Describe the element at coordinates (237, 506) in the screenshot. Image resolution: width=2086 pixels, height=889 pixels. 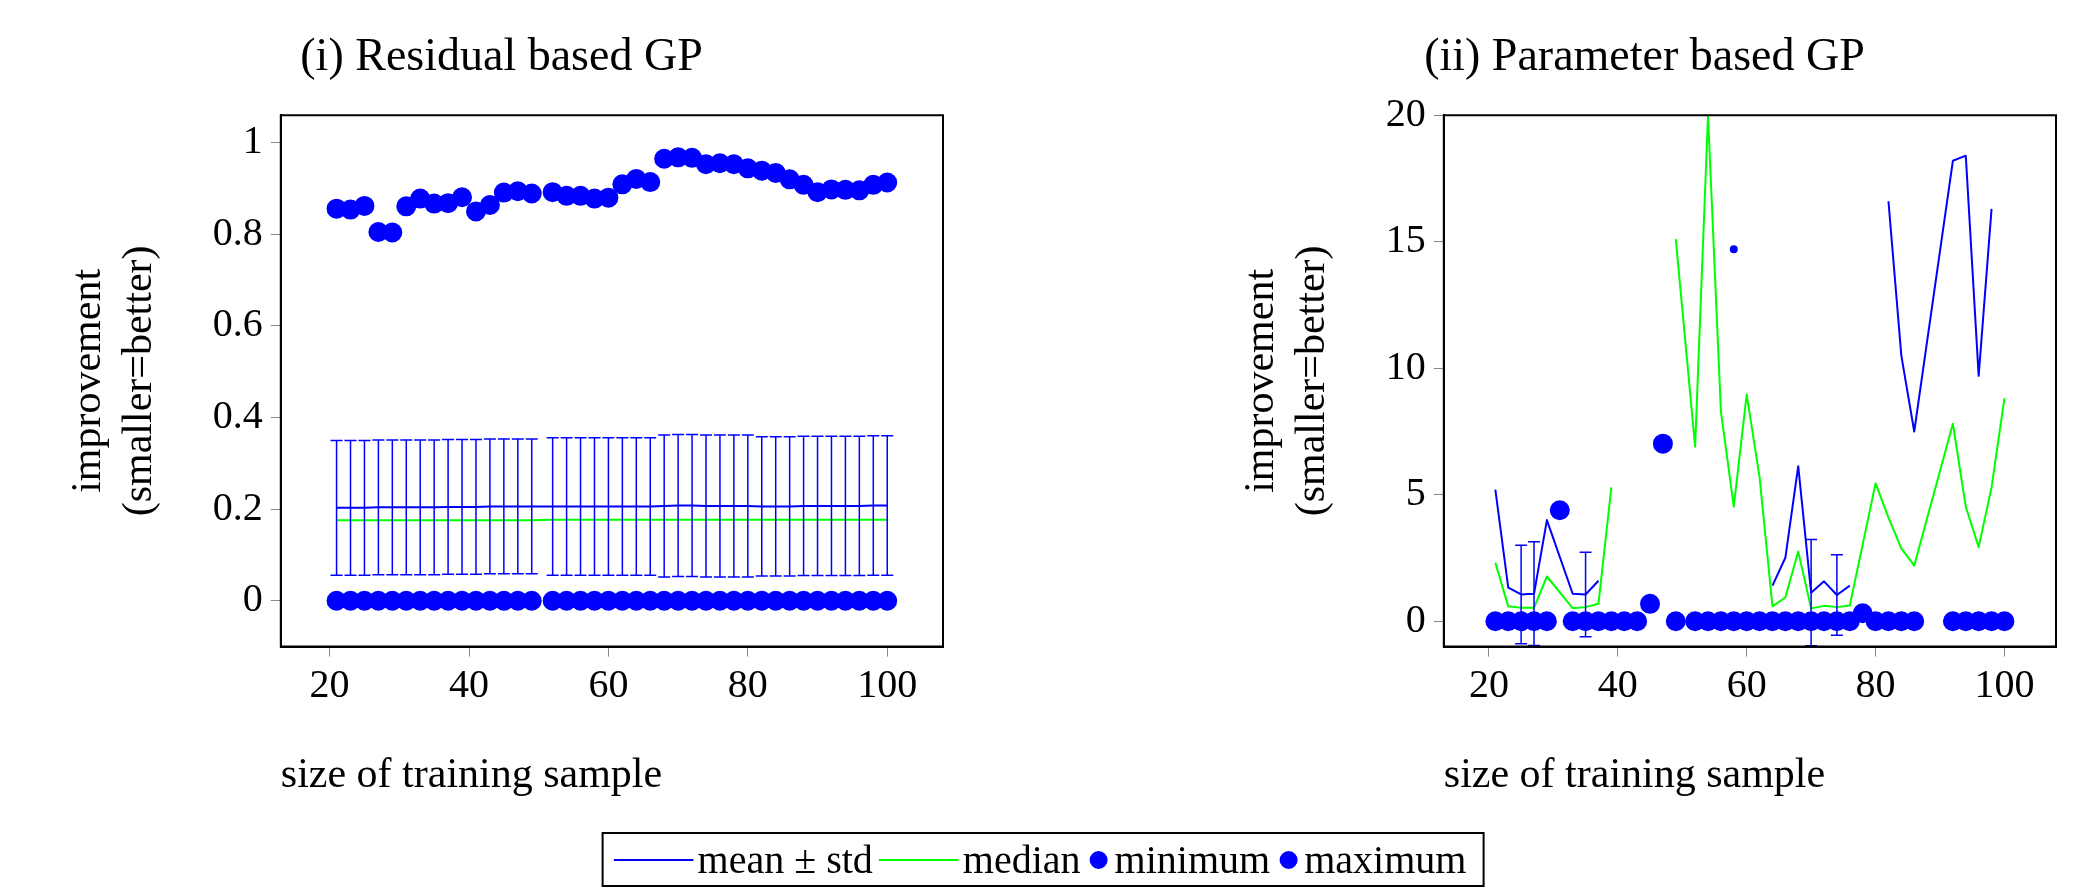
I see `y-tick-label: 0.2` at that location.